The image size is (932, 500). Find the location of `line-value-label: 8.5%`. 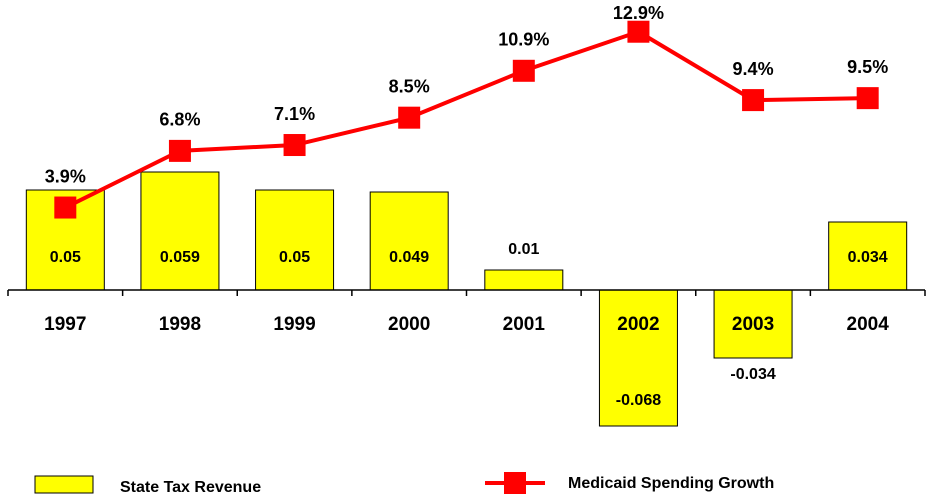

line-value-label: 8.5% is located at coordinates (409, 86).